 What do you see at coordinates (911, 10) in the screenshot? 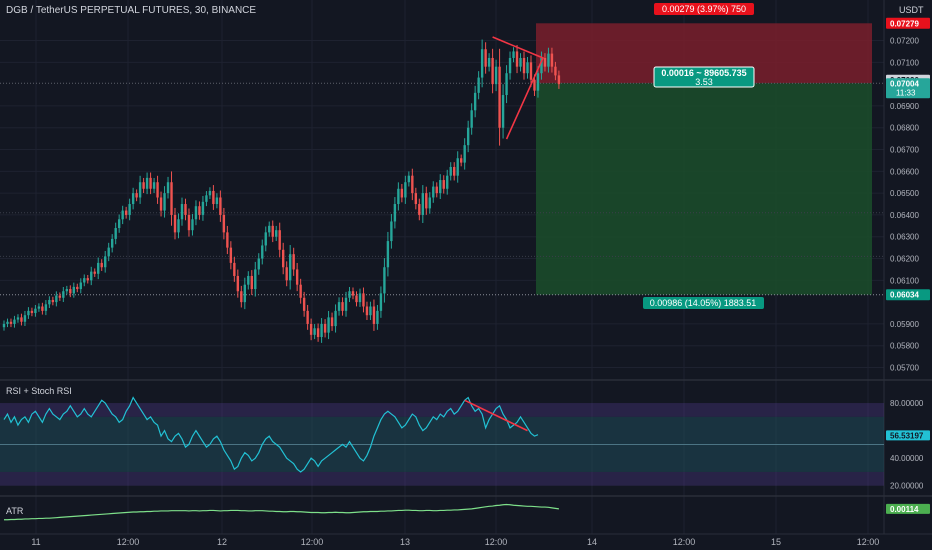
I see `currency-label: USDT` at bounding box center [911, 10].